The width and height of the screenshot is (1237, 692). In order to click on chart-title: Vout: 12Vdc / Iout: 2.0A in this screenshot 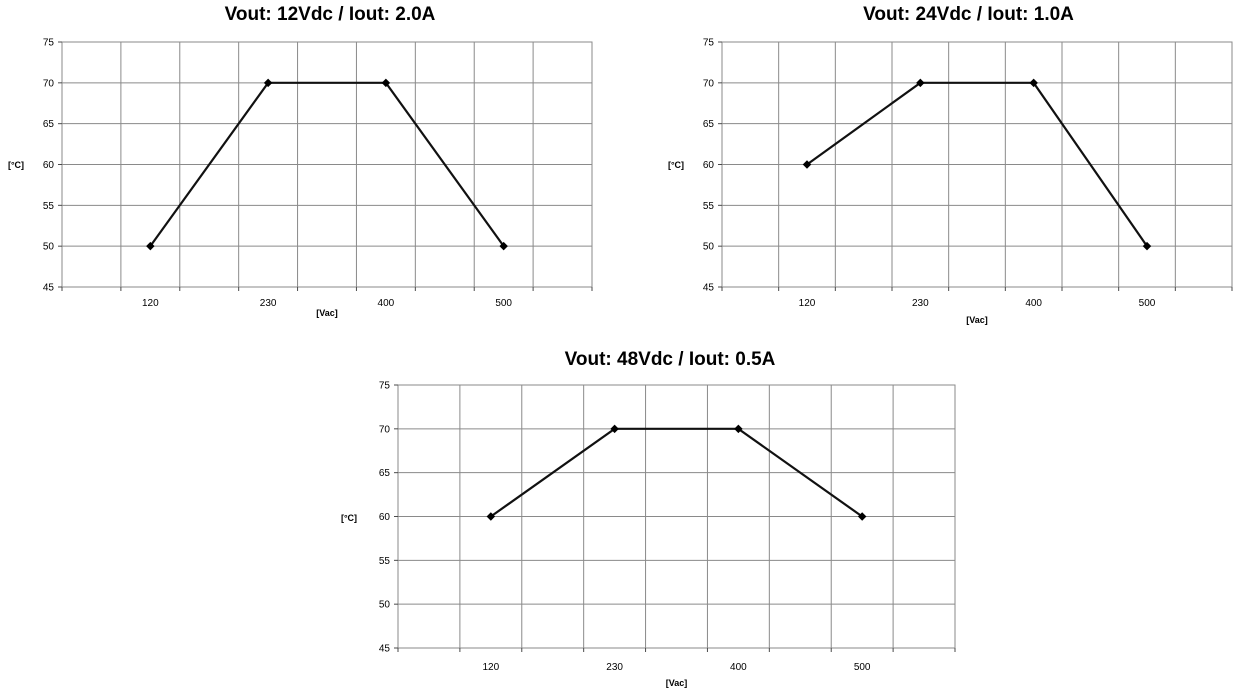, I will do `click(330, 14)`.